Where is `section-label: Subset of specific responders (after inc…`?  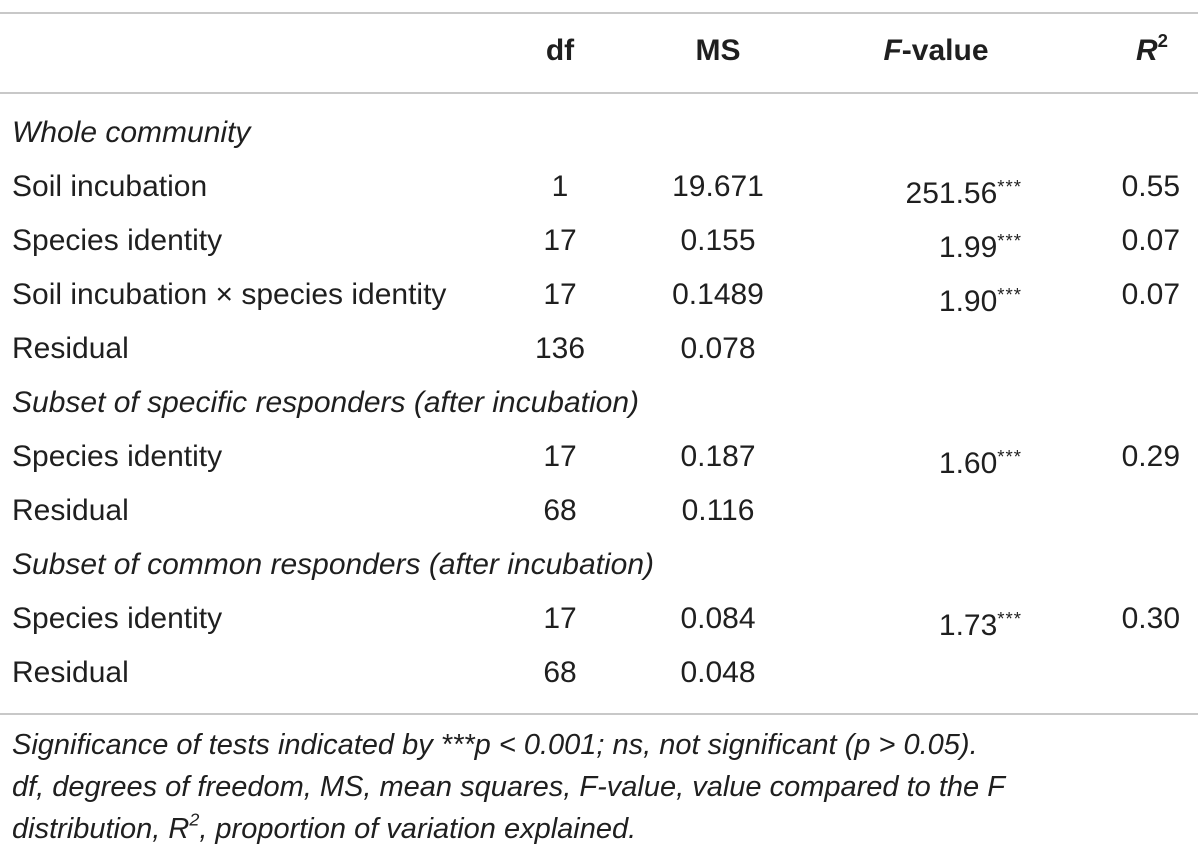
section-label: Subset of specific responders (after inc… is located at coordinates (325, 402).